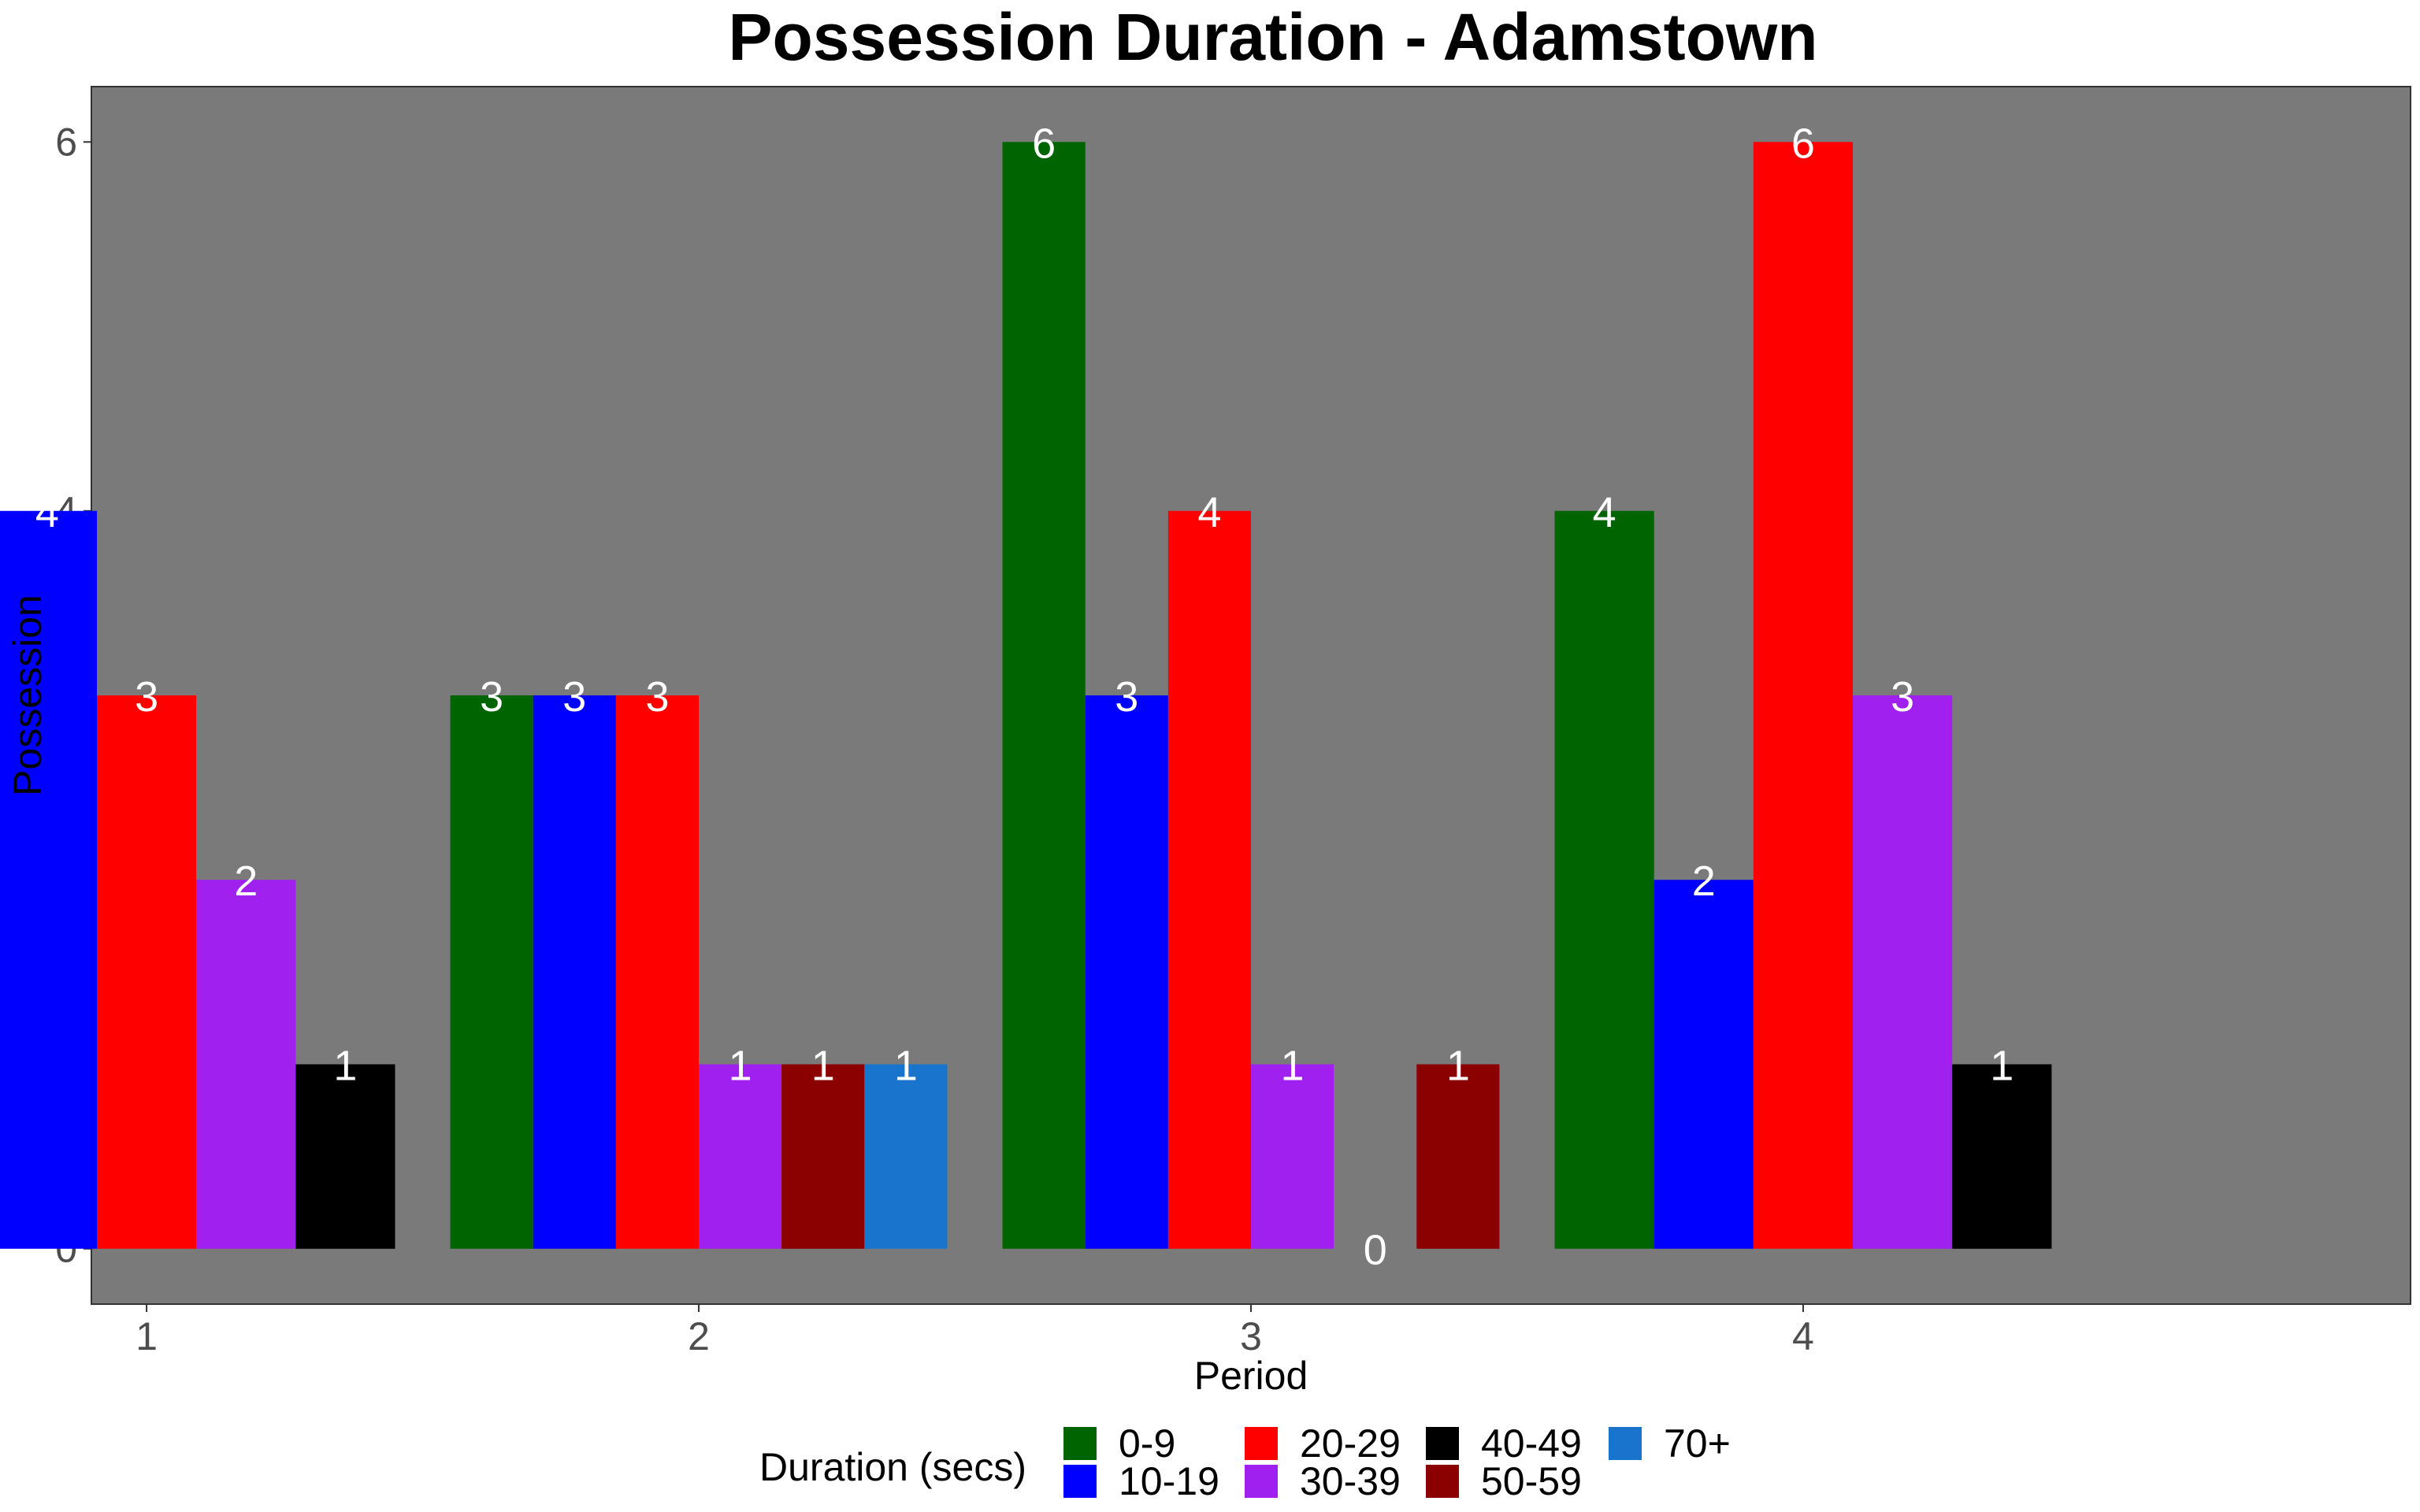 The height and width of the screenshot is (1512, 2420). What do you see at coordinates (1350, 1443) in the screenshot?
I see `legend-label: 20-29` at bounding box center [1350, 1443].